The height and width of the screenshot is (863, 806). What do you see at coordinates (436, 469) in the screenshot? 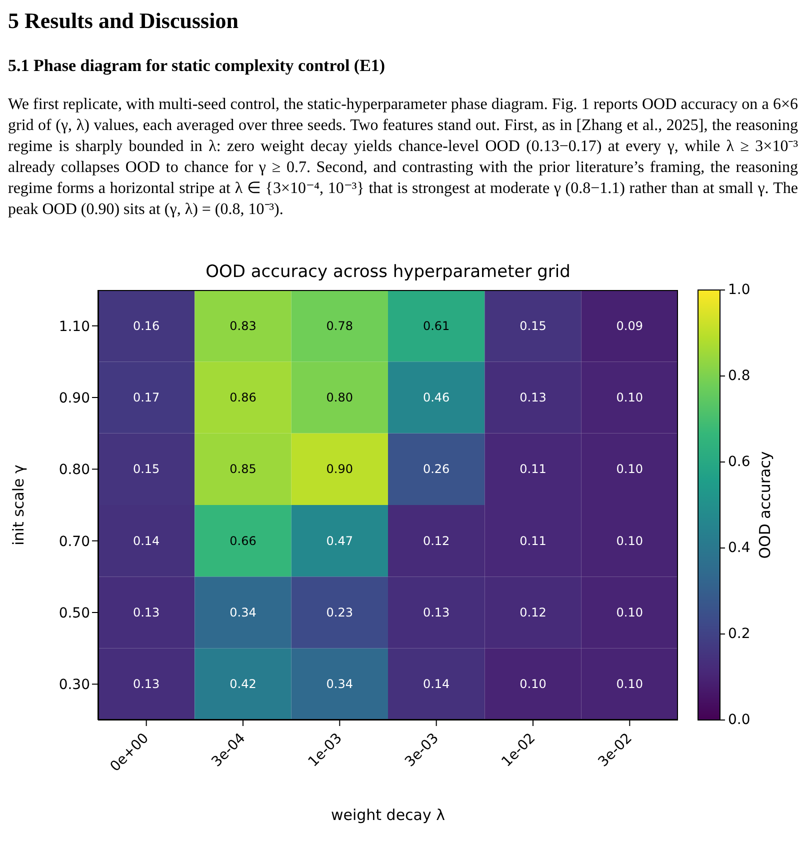
I see `data-label: 0.26` at bounding box center [436, 469].